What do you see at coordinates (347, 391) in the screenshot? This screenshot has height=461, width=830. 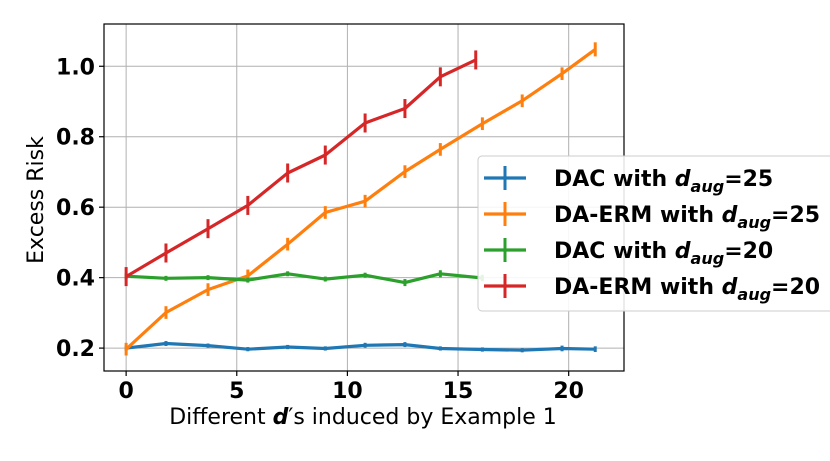 I see `x-tick-label: 10` at bounding box center [347, 391].